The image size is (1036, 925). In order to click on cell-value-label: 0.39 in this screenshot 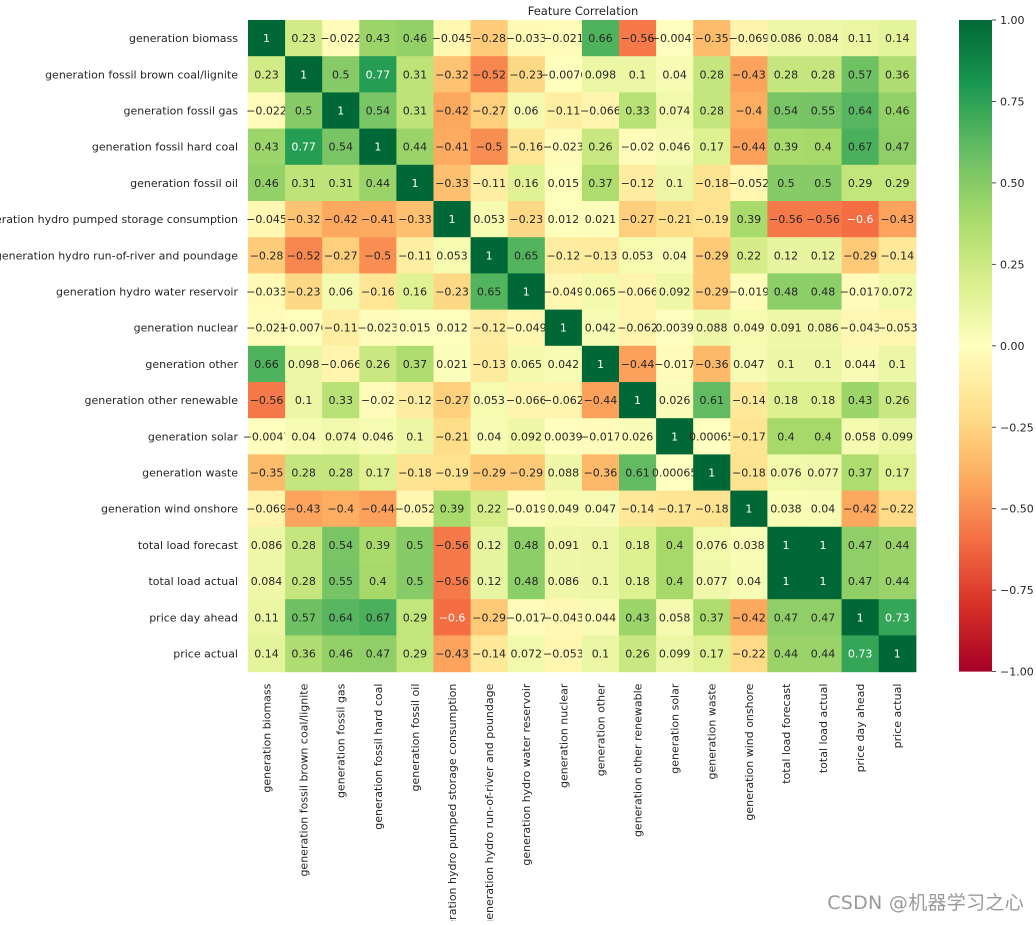, I will do `click(378, 545)`.